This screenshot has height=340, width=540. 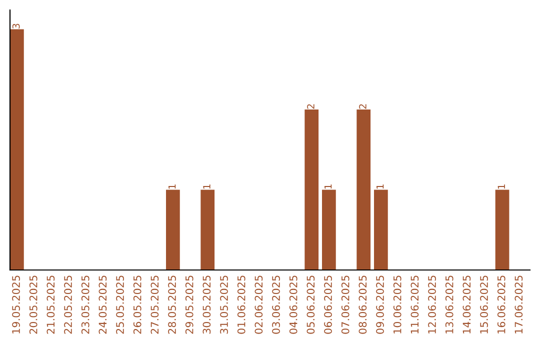 What do you see at coordinates (258, 305) in the screenshot?
I see `x-tick-label: 02.06.2025` at bounding box center [258, 305].